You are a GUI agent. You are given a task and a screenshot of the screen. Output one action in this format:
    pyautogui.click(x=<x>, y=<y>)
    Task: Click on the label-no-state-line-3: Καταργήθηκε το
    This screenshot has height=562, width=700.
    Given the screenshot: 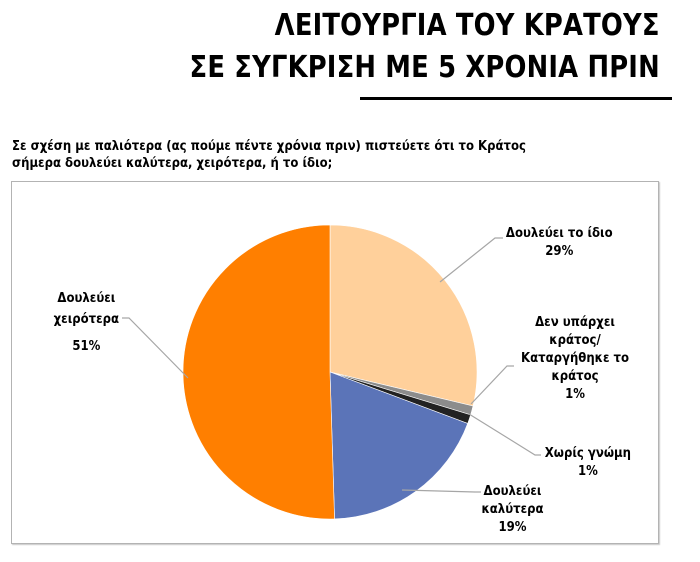 What is the action you would take?
    pyautogui.click(x=575, y=358)
    